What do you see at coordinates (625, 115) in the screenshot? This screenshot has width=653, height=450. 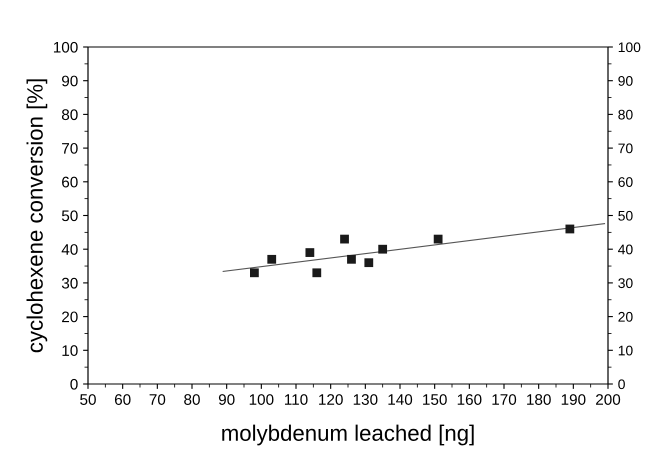 I see `y2-tick-label: 80` at bounding box center [625, 115].